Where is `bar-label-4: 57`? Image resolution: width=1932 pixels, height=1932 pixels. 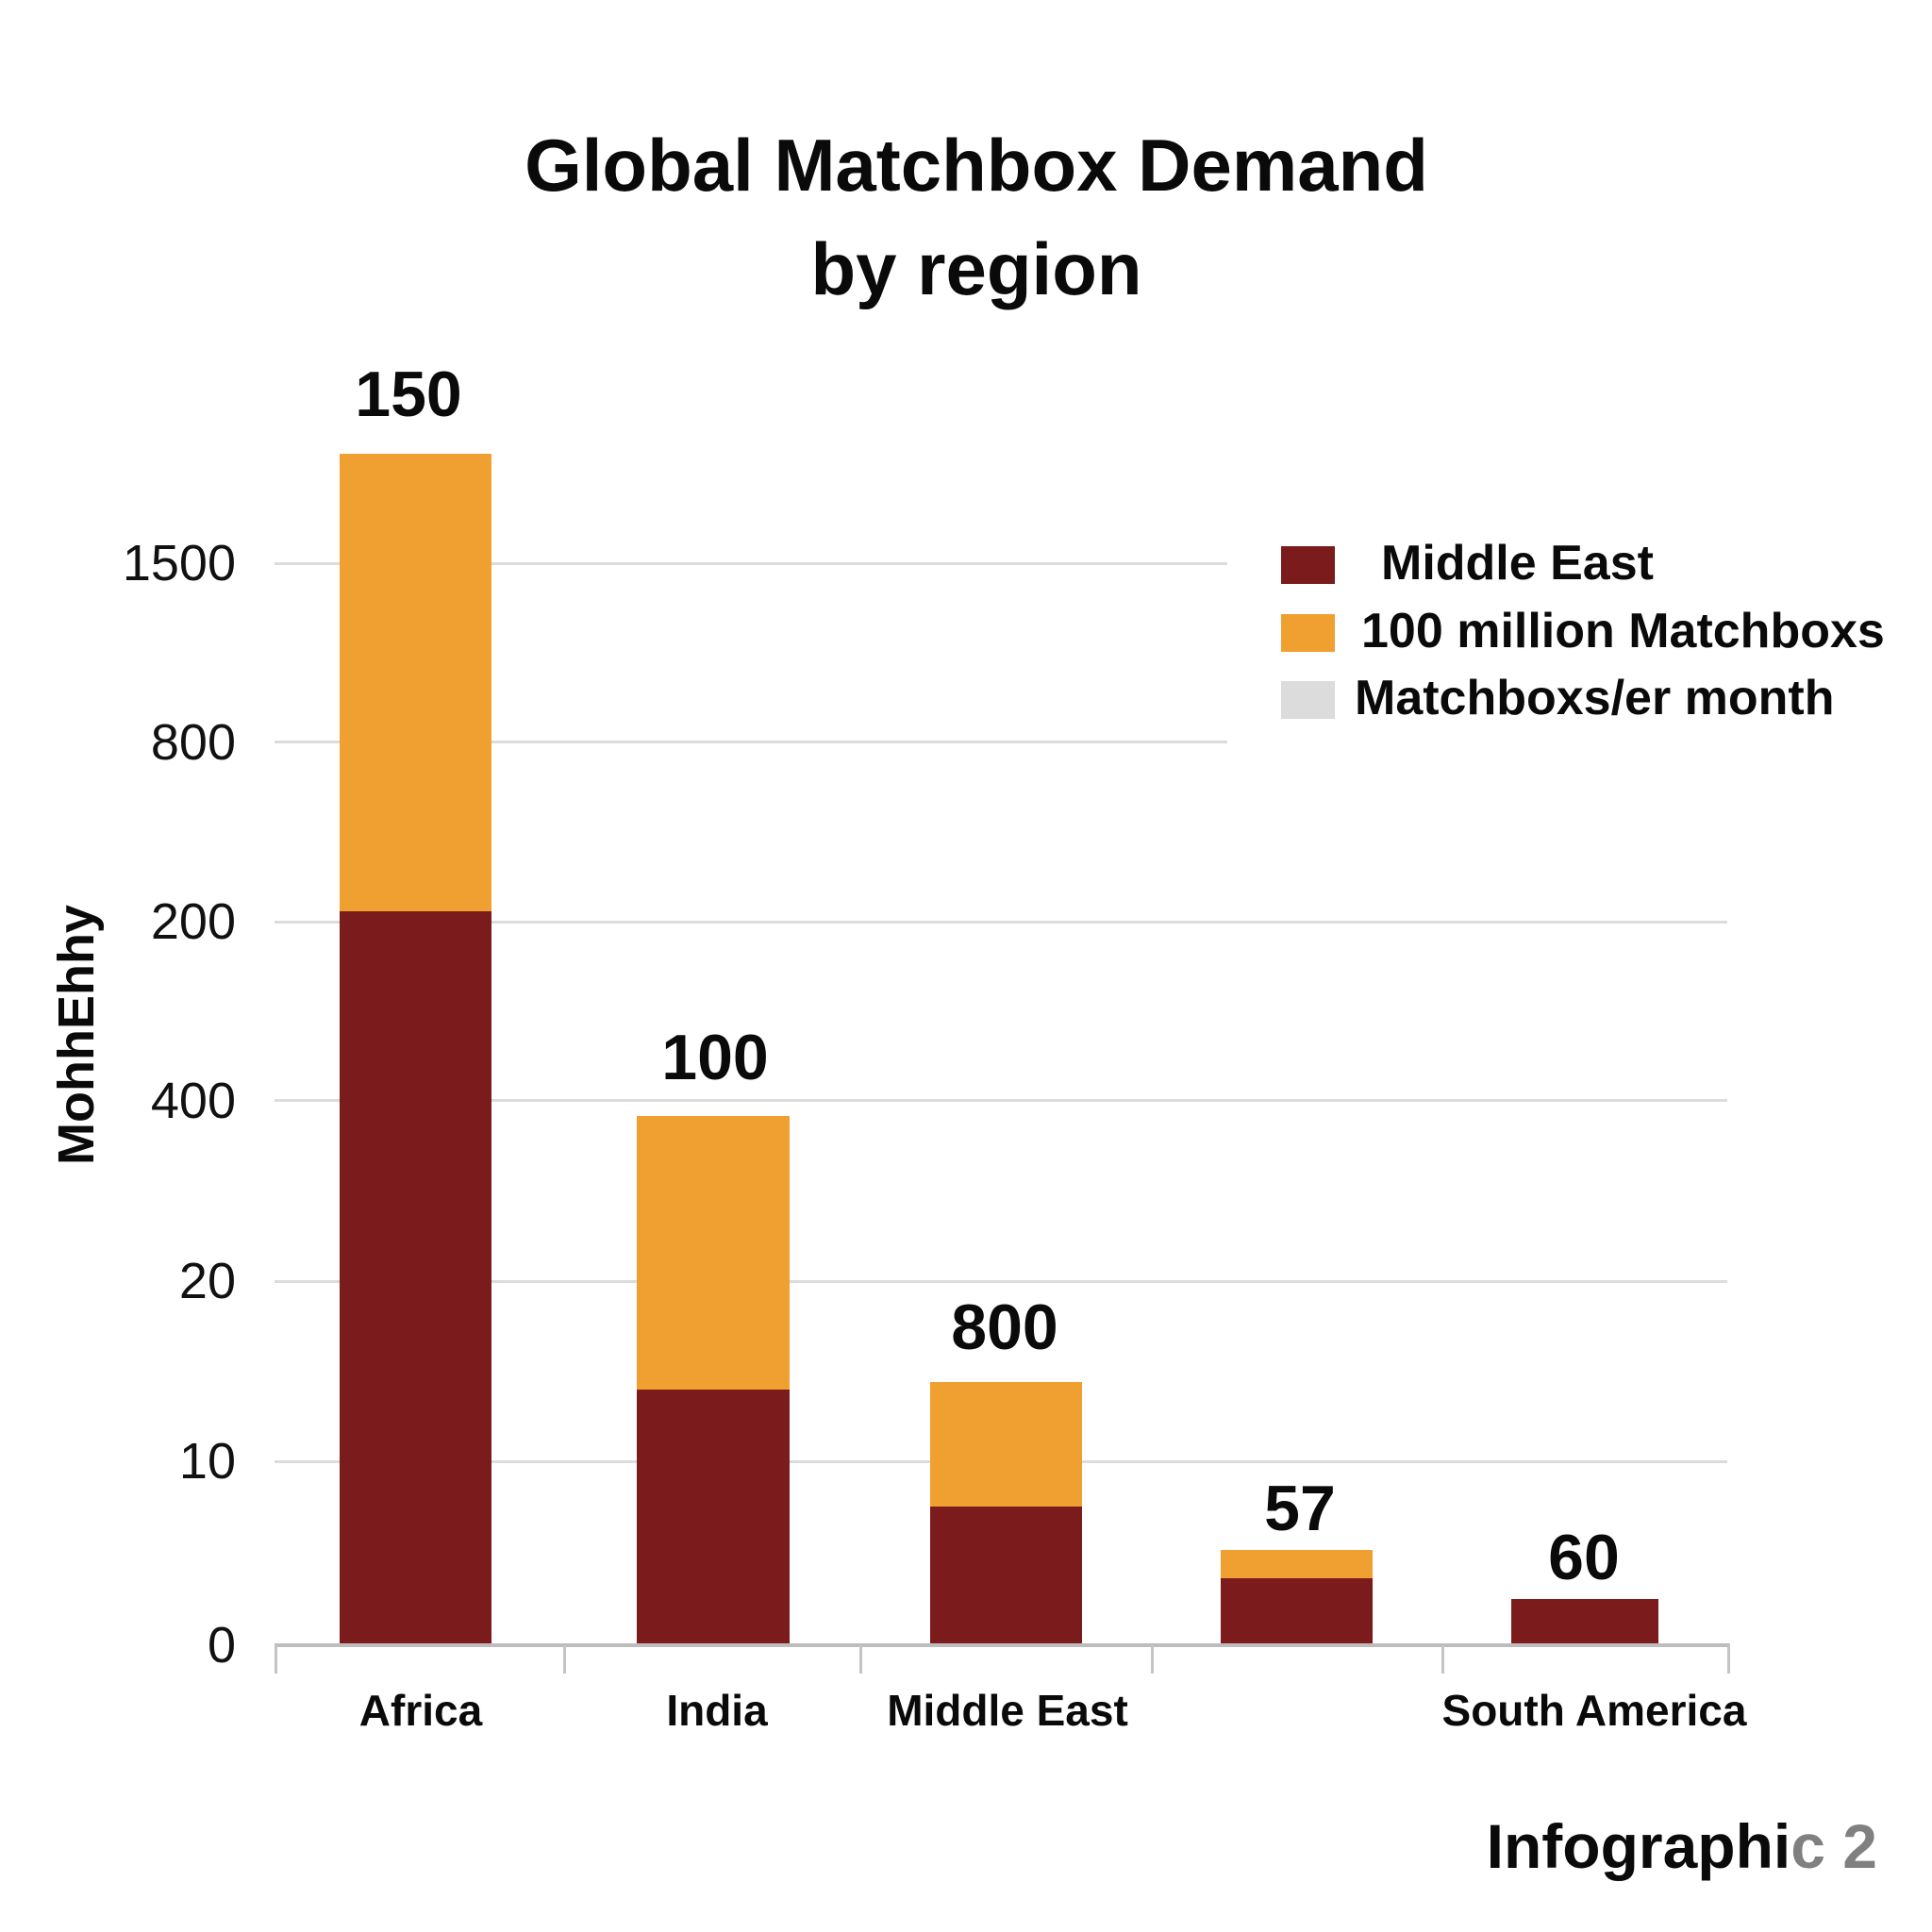 bar-label-4: 57 is located at coordinates (1300, 1508).